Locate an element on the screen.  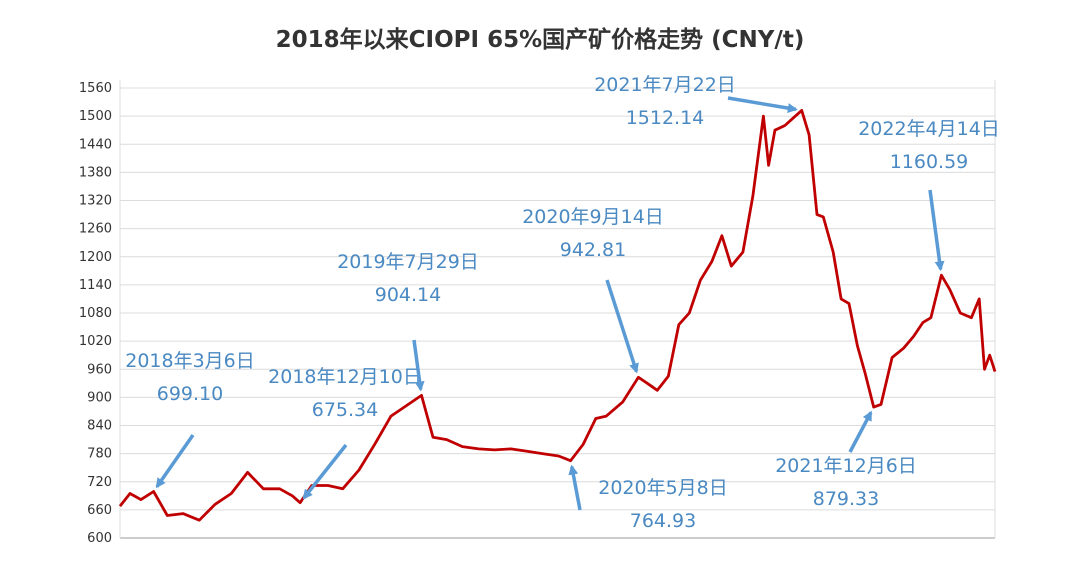
annotation-value-label: 1160.59 is located at coordinates (929, 162).